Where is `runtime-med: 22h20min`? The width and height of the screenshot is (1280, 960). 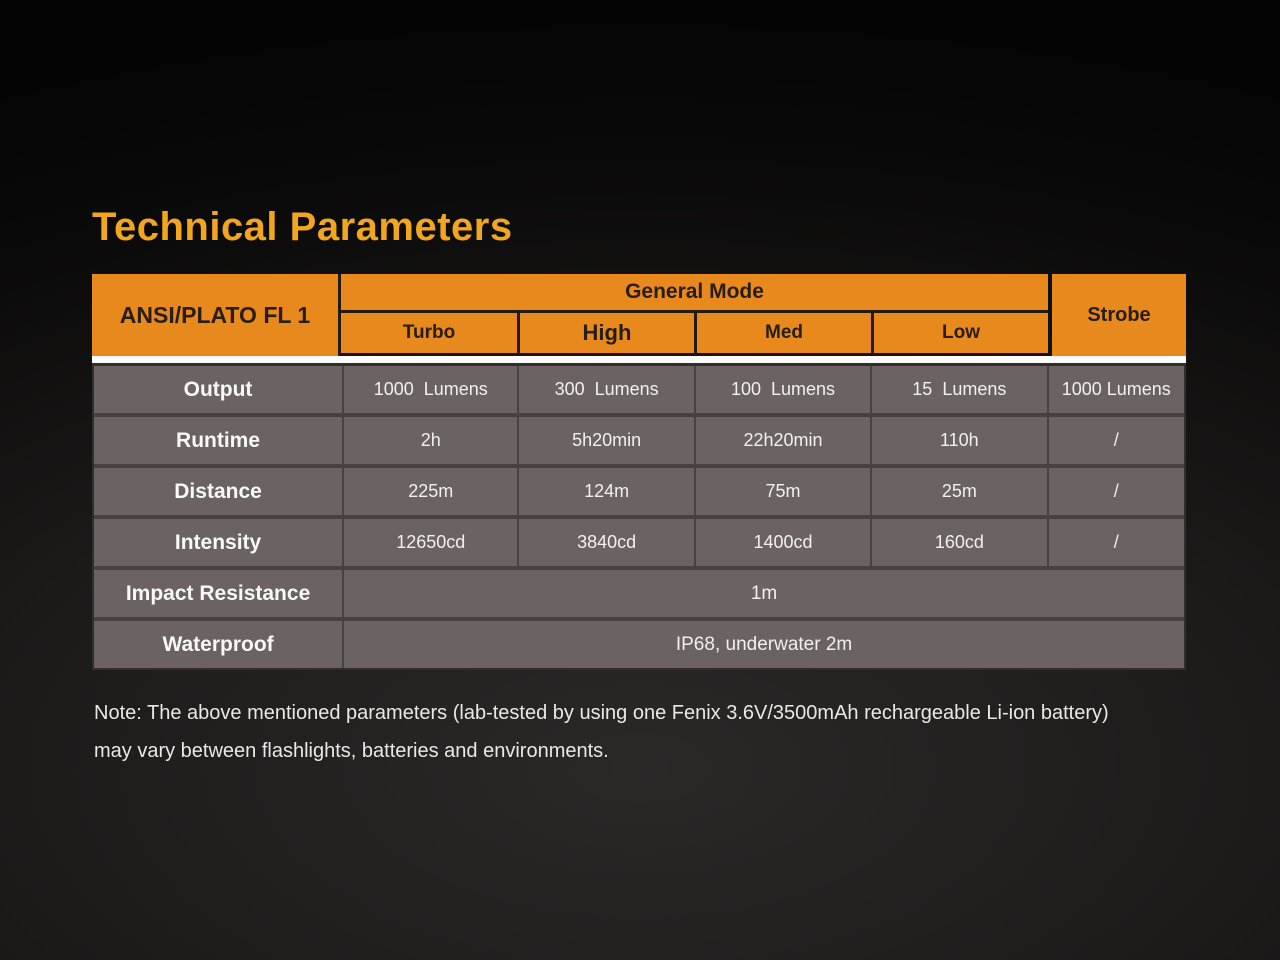 runtime-med: 22h20min is located at coordinates (781, 440).